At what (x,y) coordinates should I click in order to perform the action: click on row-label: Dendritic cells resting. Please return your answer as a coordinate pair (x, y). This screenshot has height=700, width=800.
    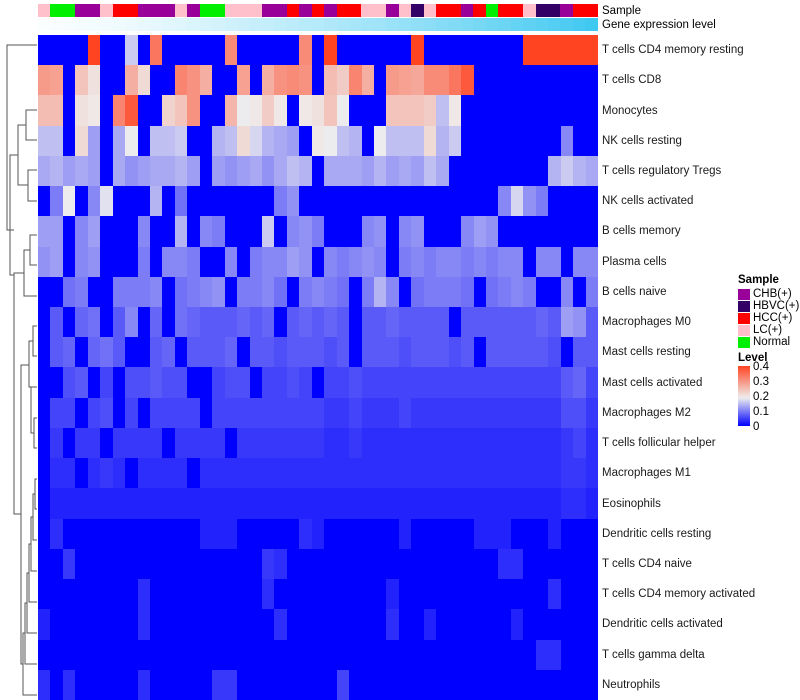
    Looking at the image, I should click on (657, 533).